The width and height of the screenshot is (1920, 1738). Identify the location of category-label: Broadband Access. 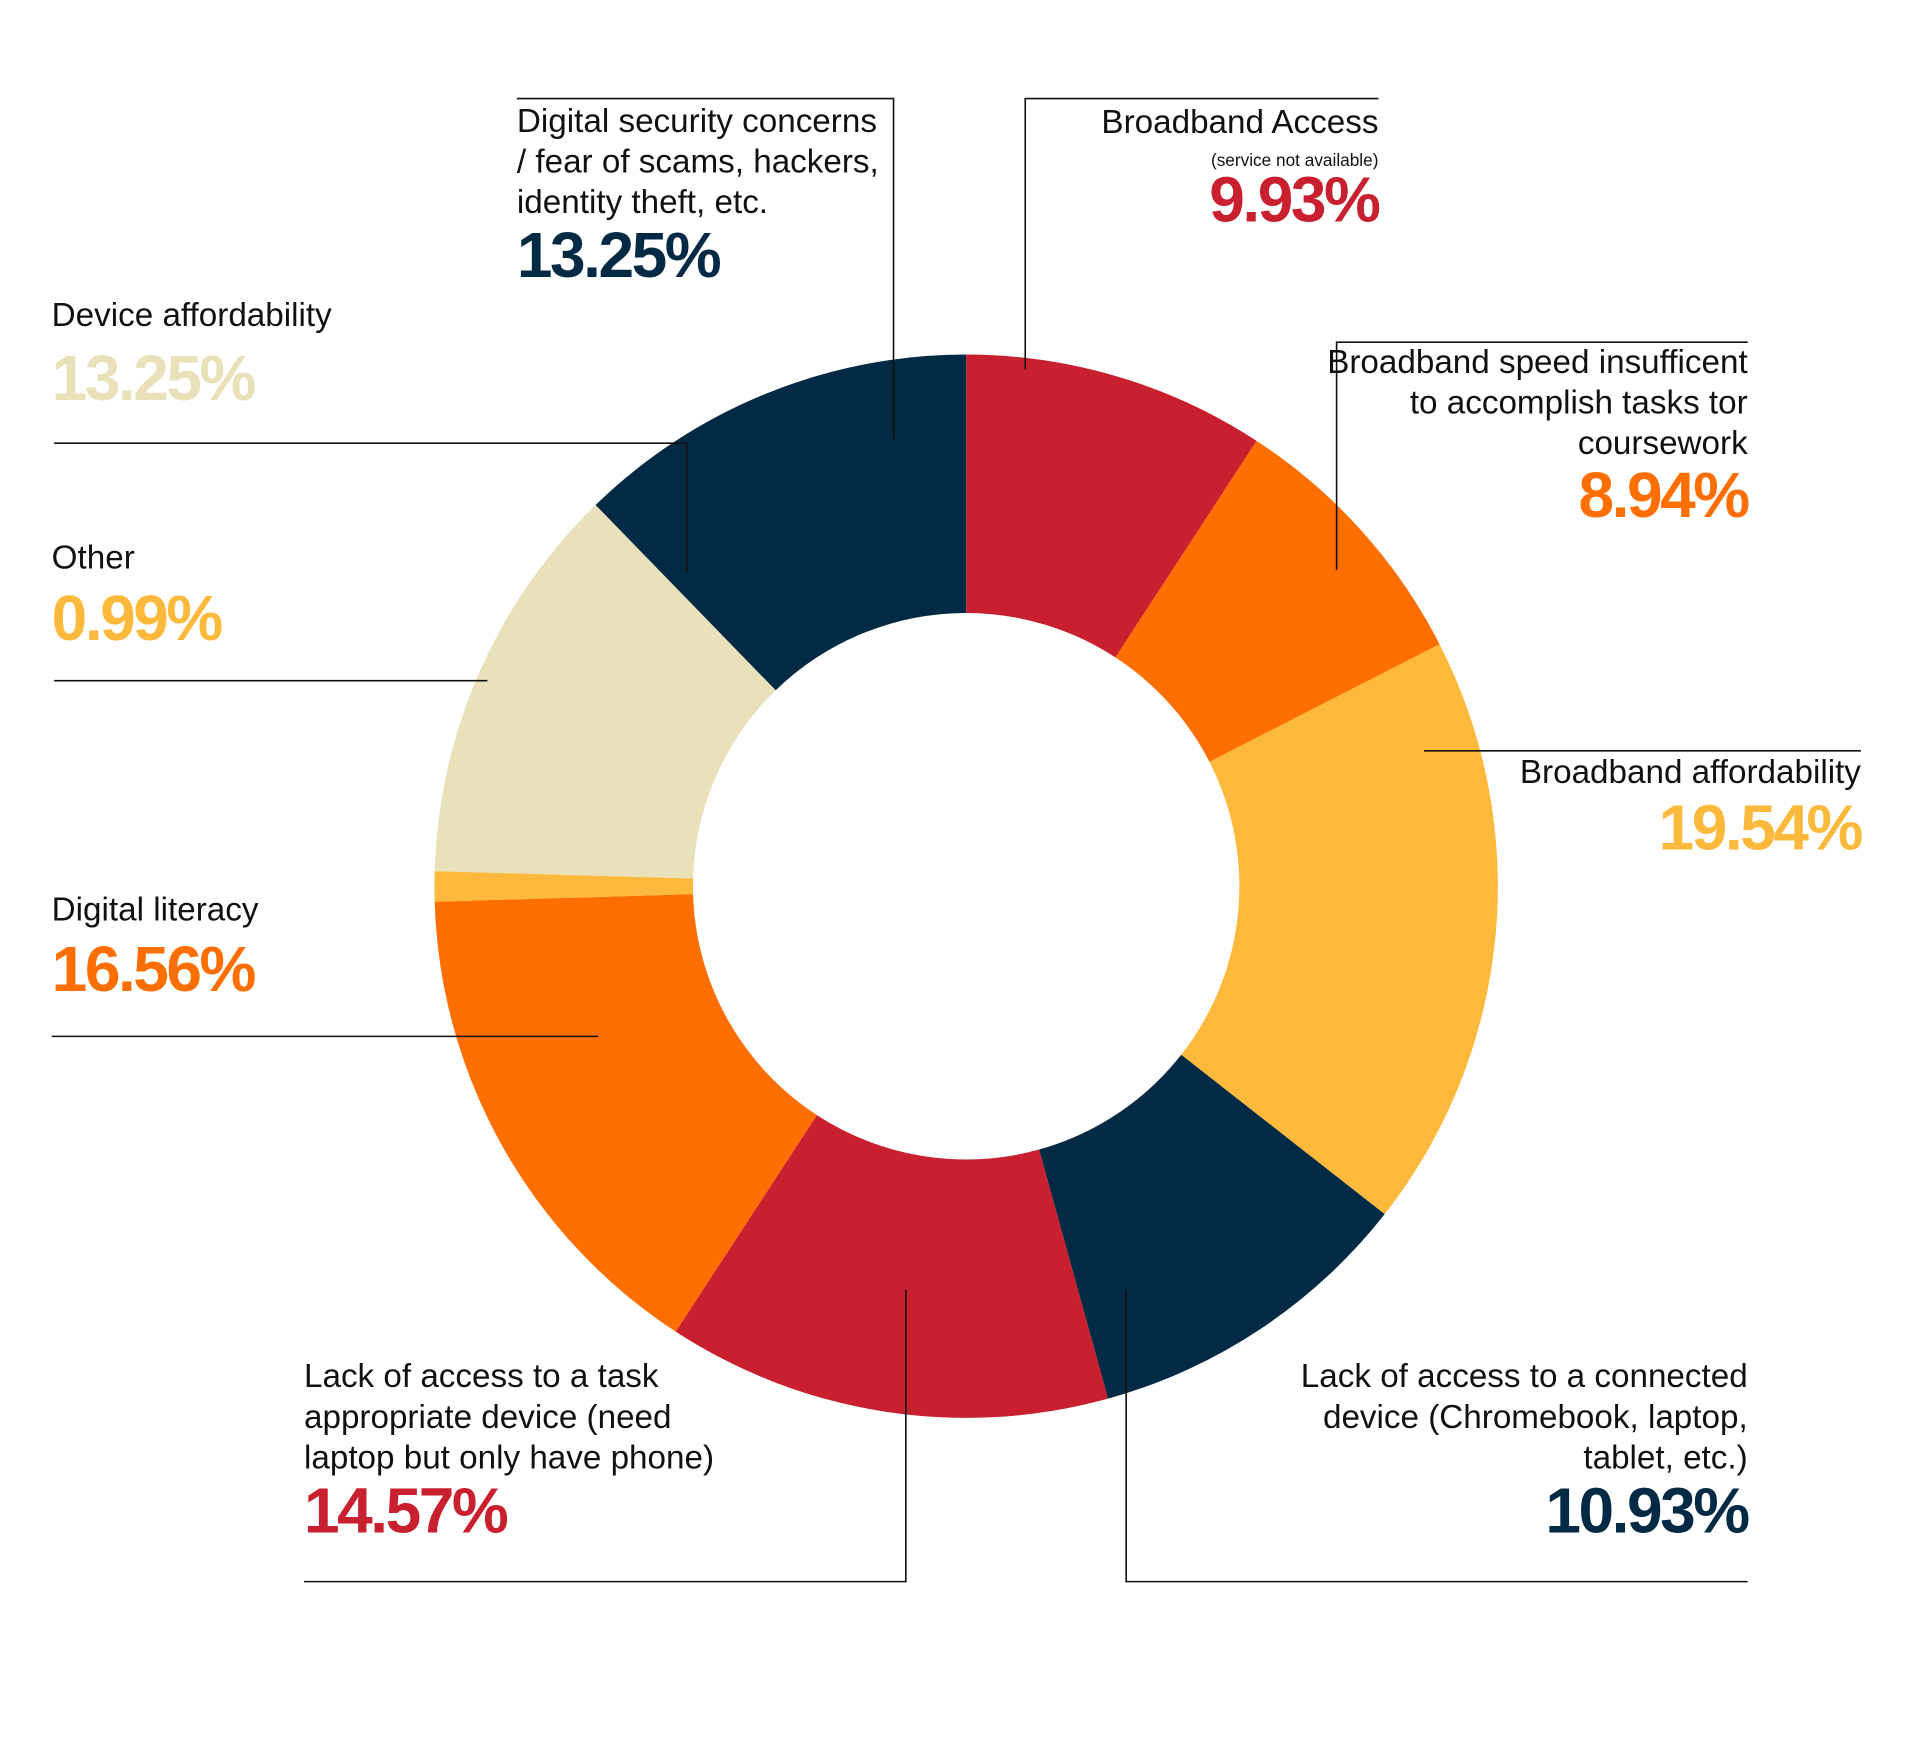
(1239, 122).